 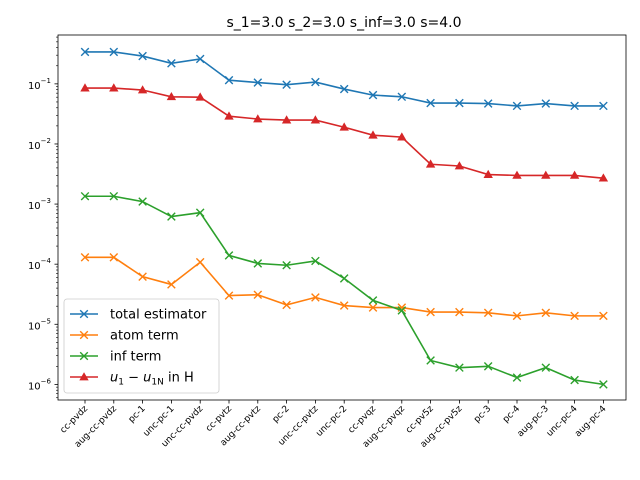 I want to click on y-tick-label: 10⁻⁴, so click(x=40, y=264).